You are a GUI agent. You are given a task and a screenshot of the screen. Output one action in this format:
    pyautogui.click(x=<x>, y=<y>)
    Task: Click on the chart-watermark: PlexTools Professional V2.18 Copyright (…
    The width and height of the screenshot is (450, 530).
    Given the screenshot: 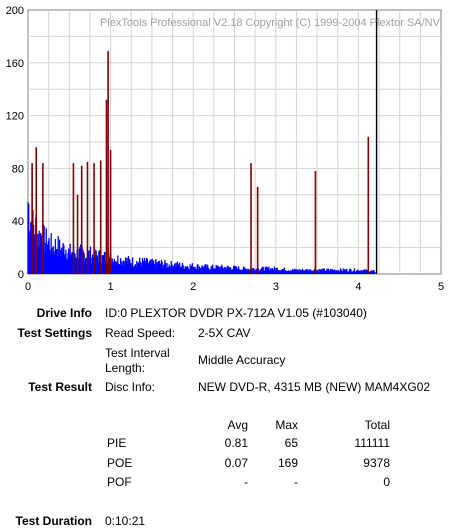 What is the action you would take?
    pyautogui.click(x=270, y=23)
    